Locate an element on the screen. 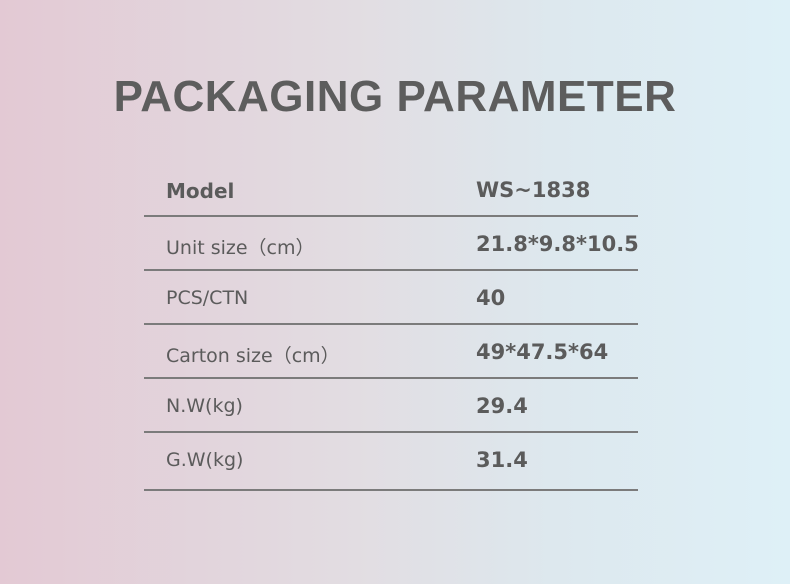  table-row-gross-weight: G.W(kg) 31.4 is located at coordinates (391, 462).